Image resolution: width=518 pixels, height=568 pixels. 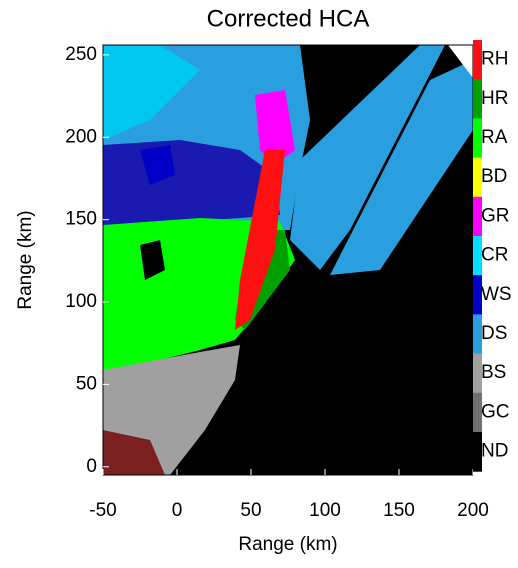 I want to click on colorbar-label: BD, so click(x=494, y=176).